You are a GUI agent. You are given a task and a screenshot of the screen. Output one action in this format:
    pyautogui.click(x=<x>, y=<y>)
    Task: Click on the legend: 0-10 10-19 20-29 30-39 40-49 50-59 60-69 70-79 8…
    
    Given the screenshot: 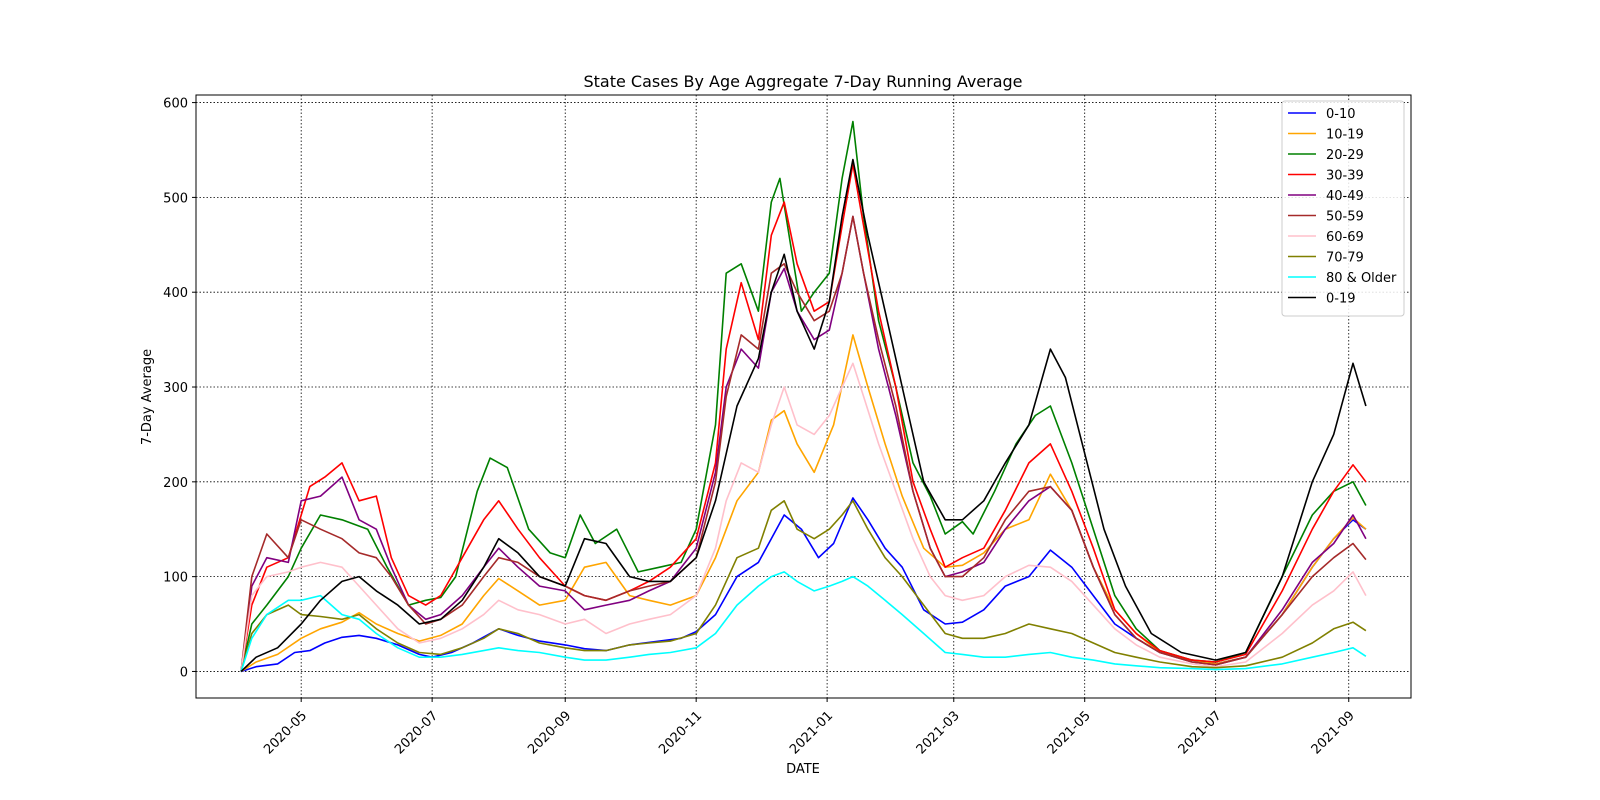 What is the action you would take?
    pyautogui.click(x=1343, y=208)
    